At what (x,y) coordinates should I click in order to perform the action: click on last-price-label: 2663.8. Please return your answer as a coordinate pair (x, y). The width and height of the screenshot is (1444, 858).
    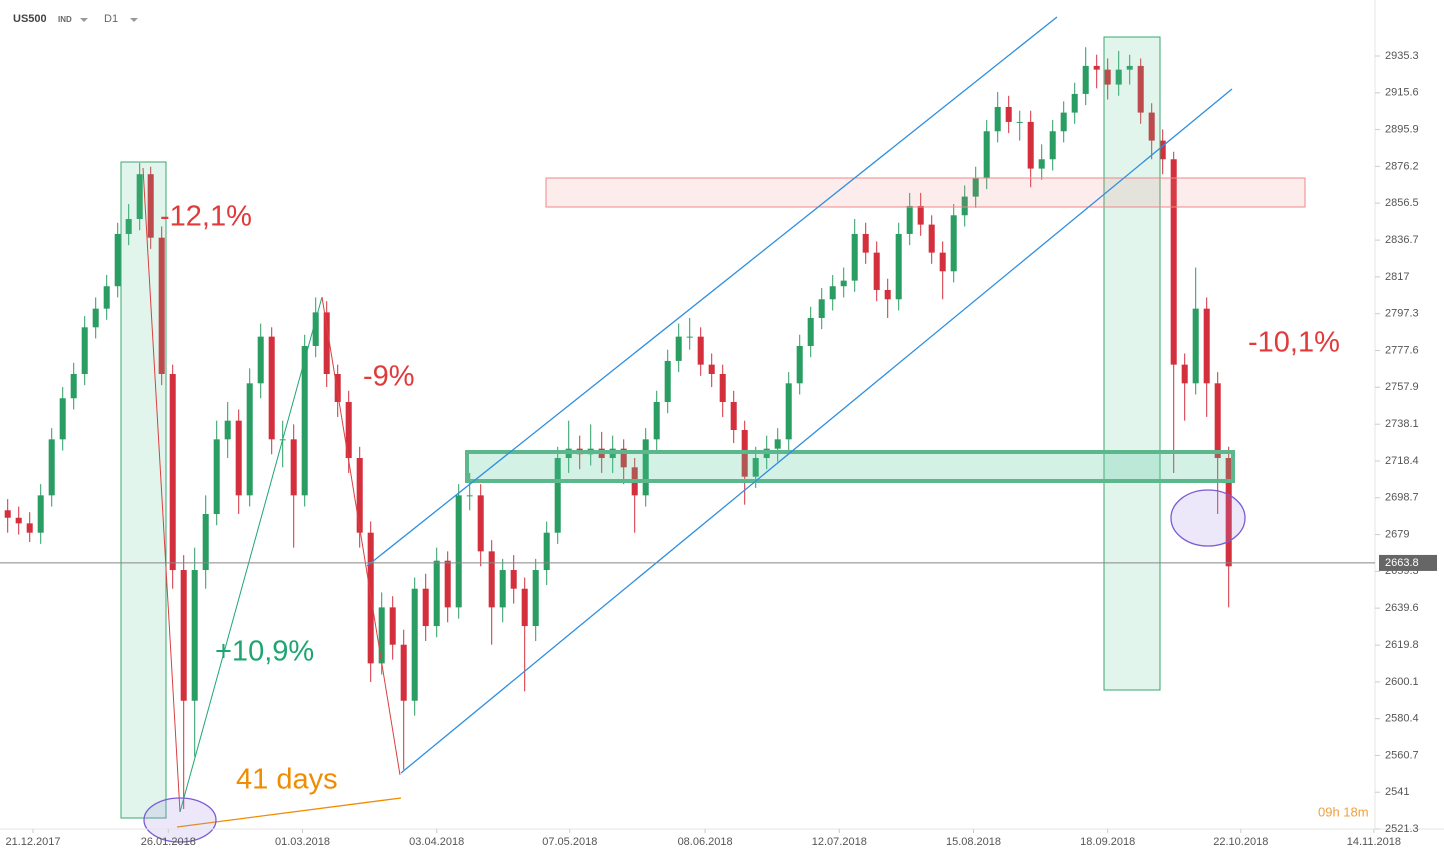
    Looking at the image, I should click on (1402, 563).